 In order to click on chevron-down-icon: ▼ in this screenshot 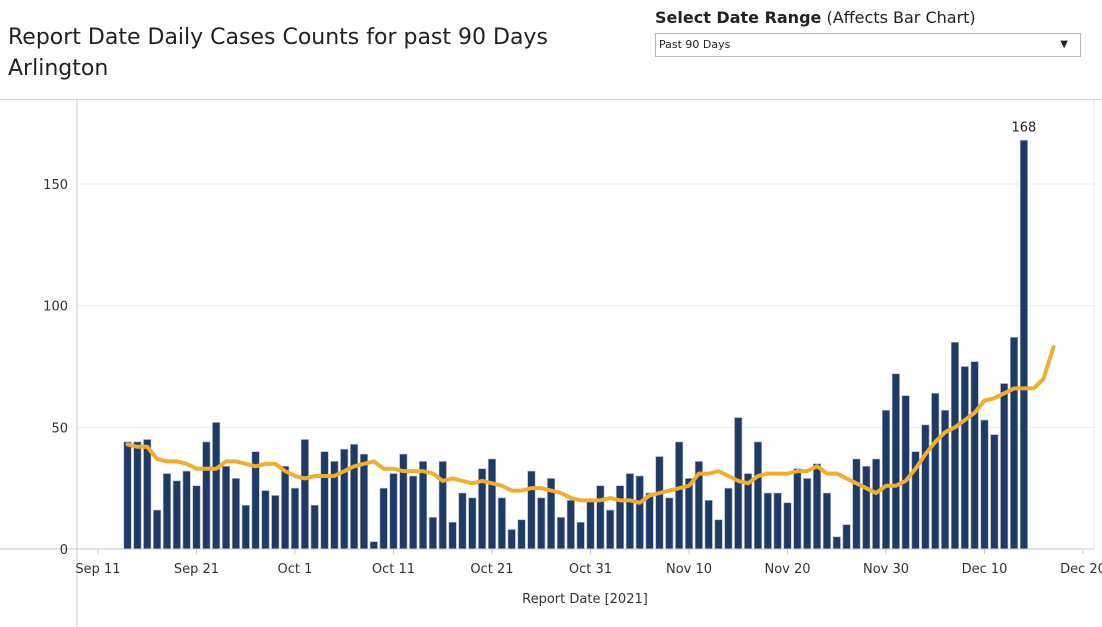, I will do `click(1064, 44)`.